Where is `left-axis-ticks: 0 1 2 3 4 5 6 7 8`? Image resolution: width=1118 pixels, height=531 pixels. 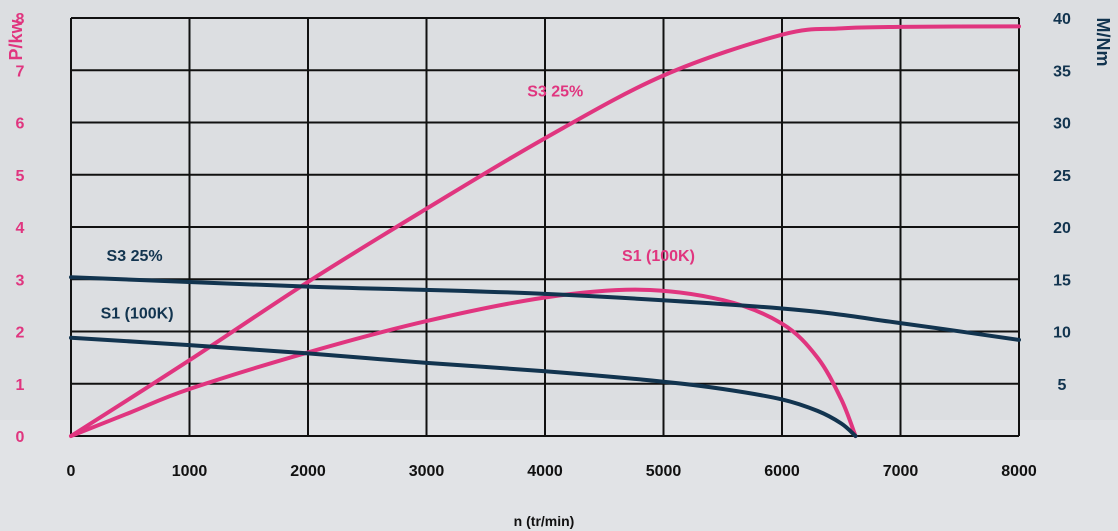
left-axis-ticks: 0 1 2 3 4 5 6 7 8 is located at coordinates (20, 228).